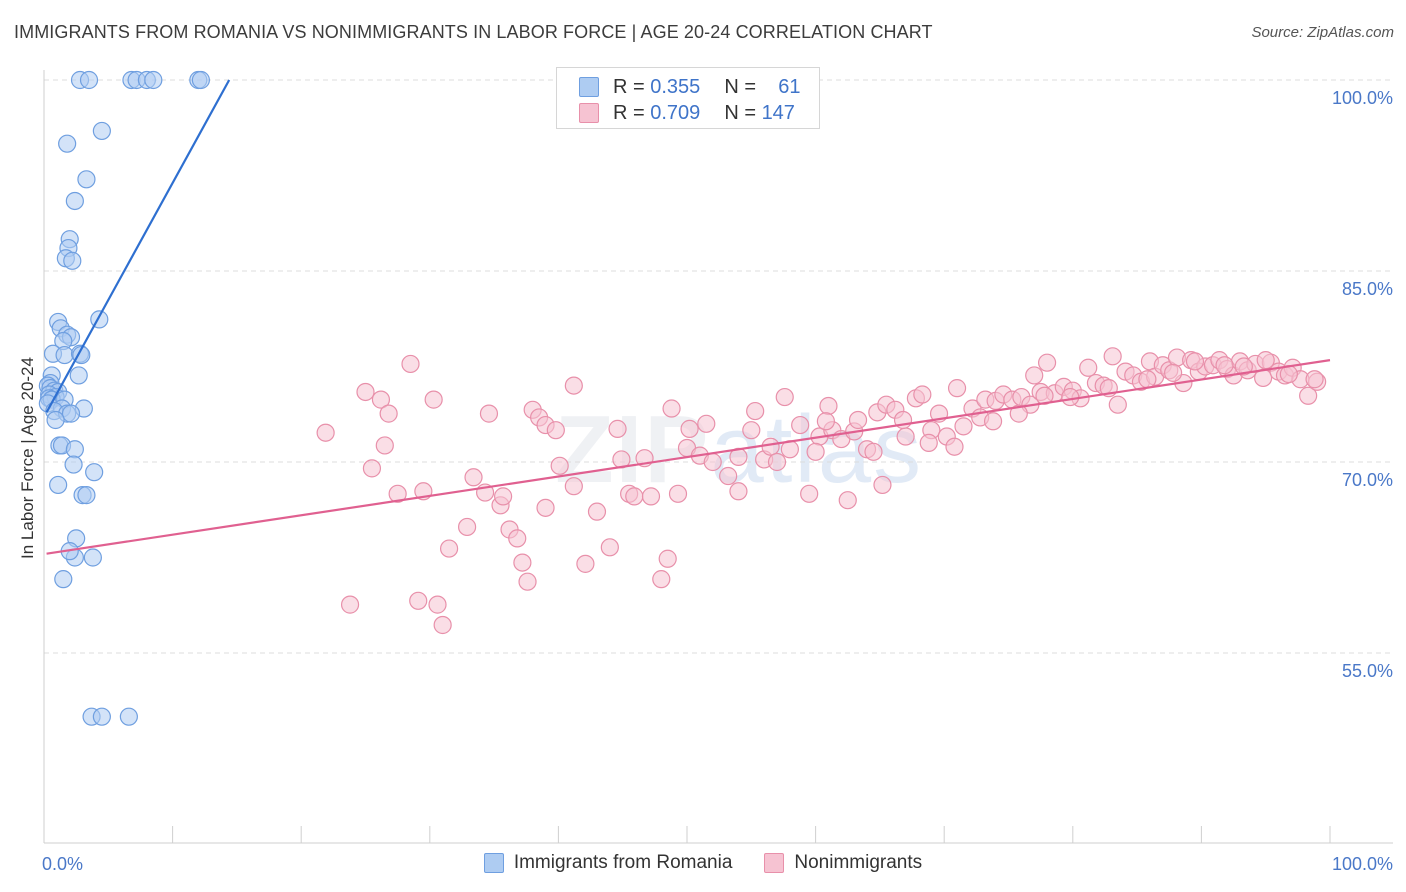  I want to click on legend-label: Immigrants from Romania, so click(623, 862).